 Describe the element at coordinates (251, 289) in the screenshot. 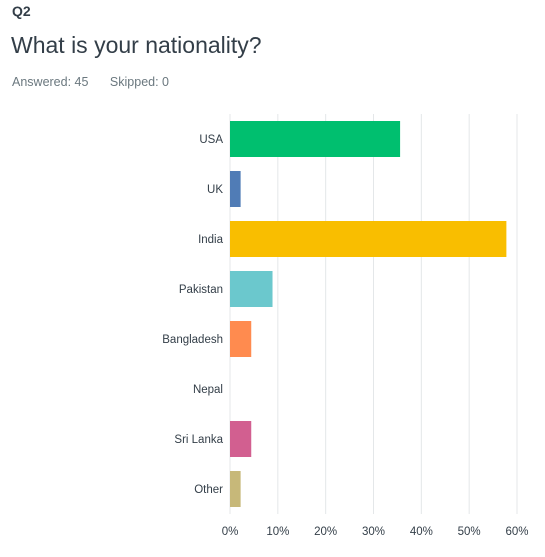

I see `bar-pakistan` at that location.